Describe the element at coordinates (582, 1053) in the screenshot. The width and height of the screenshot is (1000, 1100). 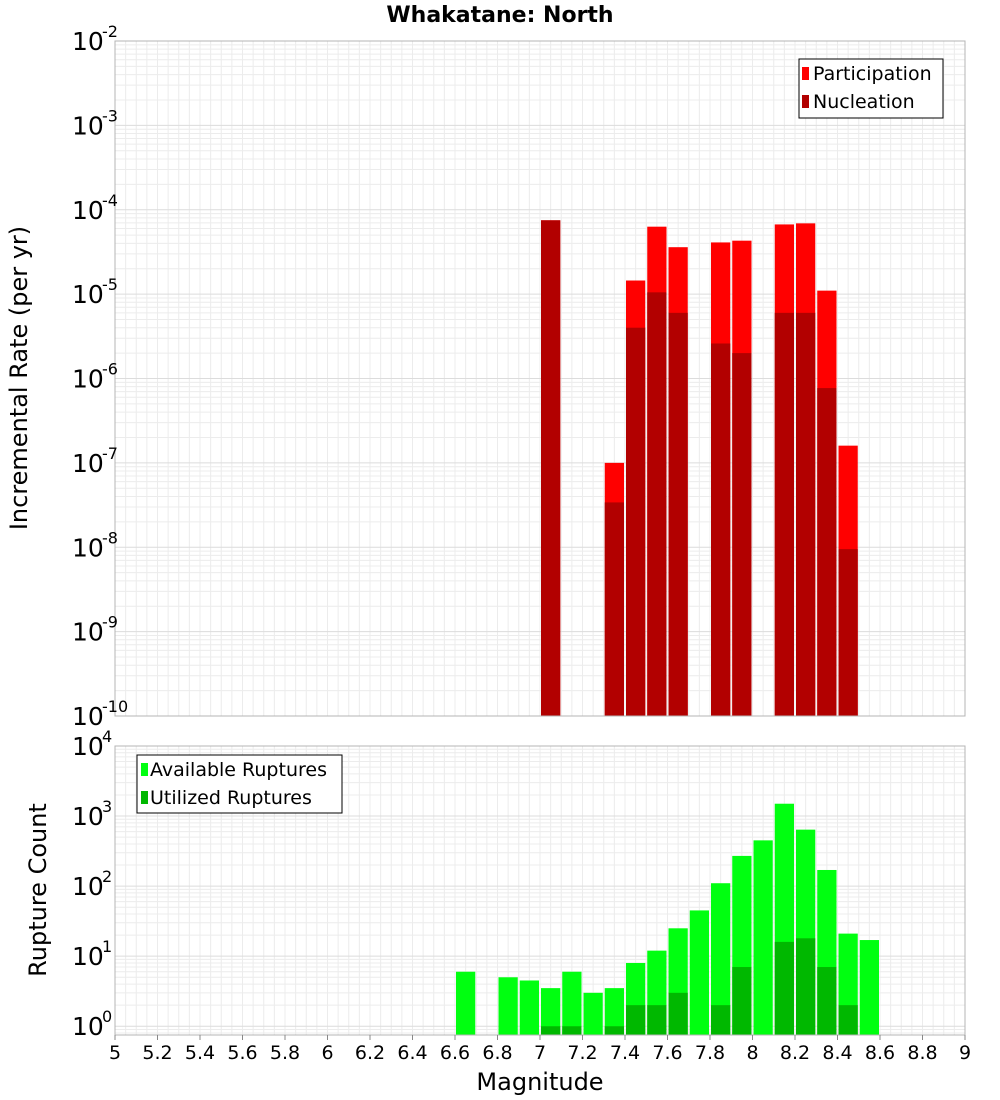
I see `x-tick-label: 7.2` at that location.